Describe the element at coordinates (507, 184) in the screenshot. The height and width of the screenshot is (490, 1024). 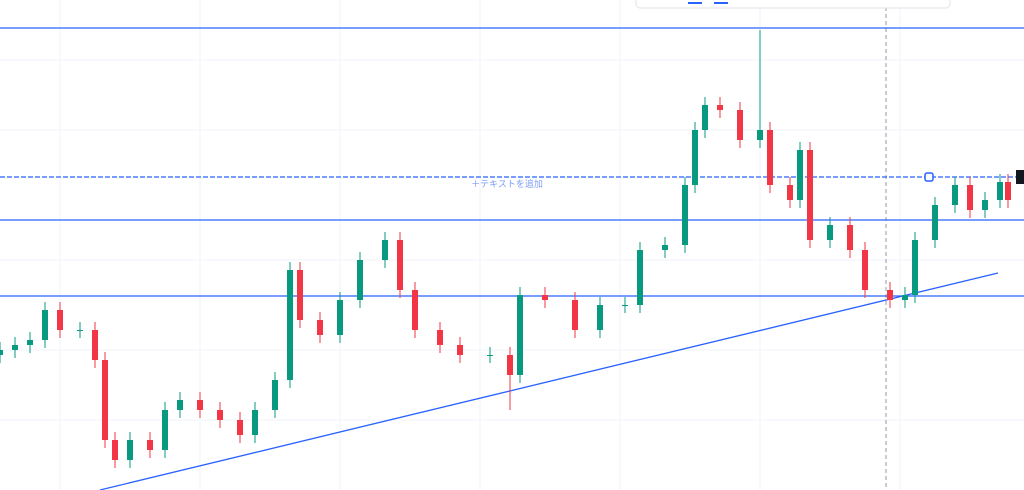
I see `add-text-annotation: ＋テキストを追加` at that location.